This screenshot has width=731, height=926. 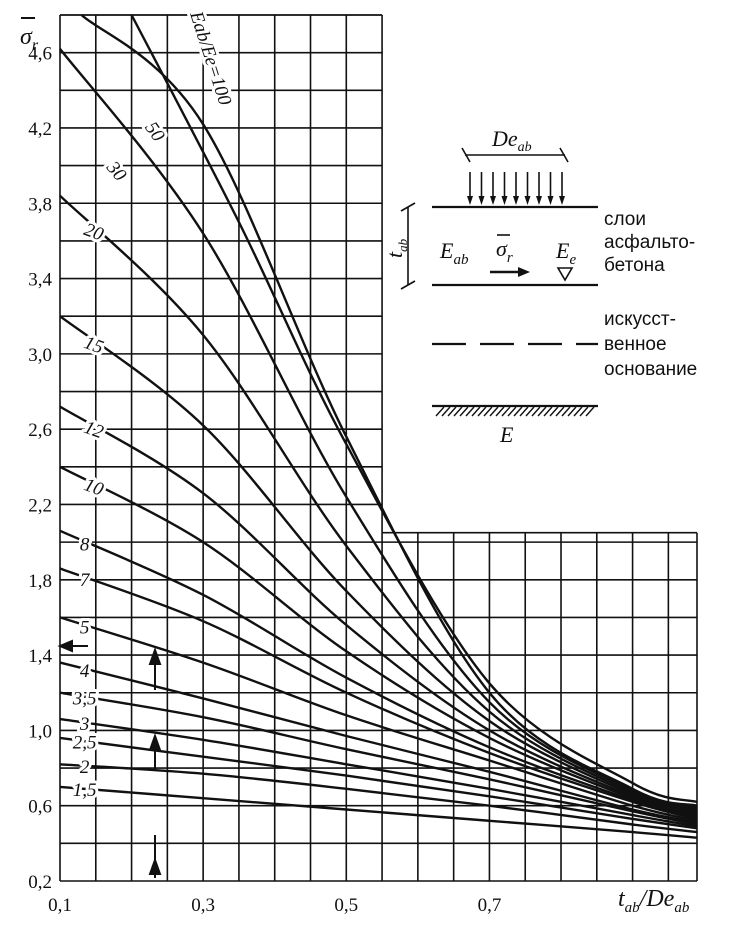 I want to click on curve-label-halo: 1,5, so click(x=85, y=790).